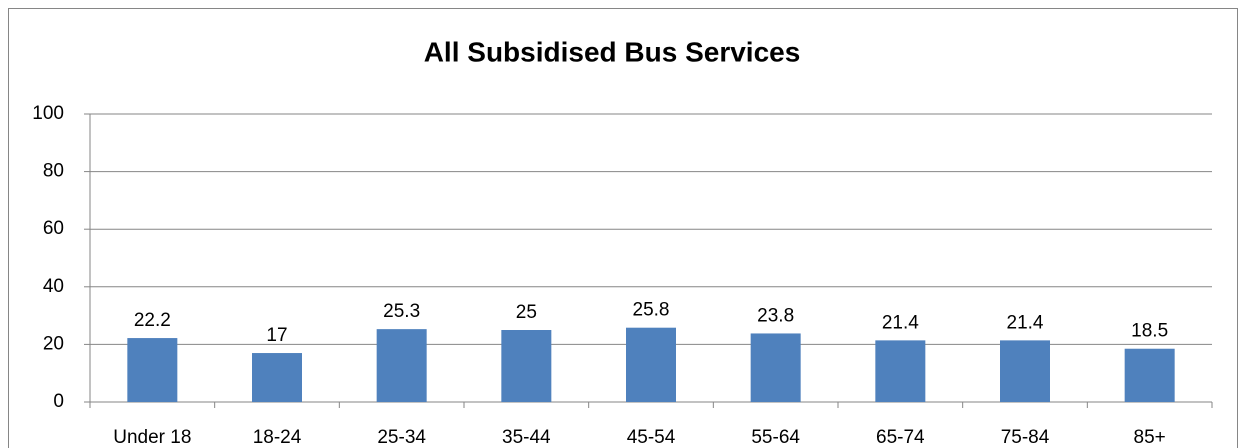 Image resolution: width=1246 pixels, height=448 pixels. Describe the element at coordinates (651, 310) in the screenshot. I see `data-label: 25.8` at that location.